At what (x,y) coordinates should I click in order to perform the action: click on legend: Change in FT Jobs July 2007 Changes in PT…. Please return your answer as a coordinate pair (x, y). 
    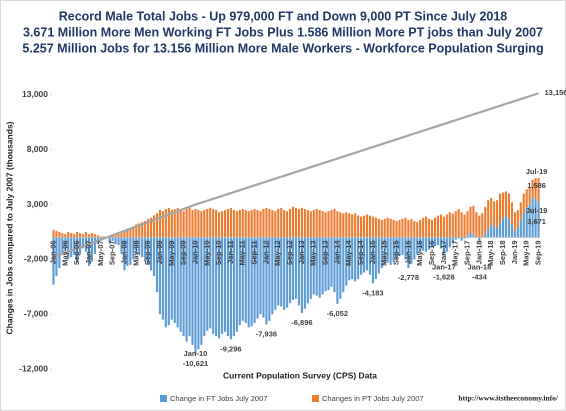
    Looking at the image, I should click on (292, 398).